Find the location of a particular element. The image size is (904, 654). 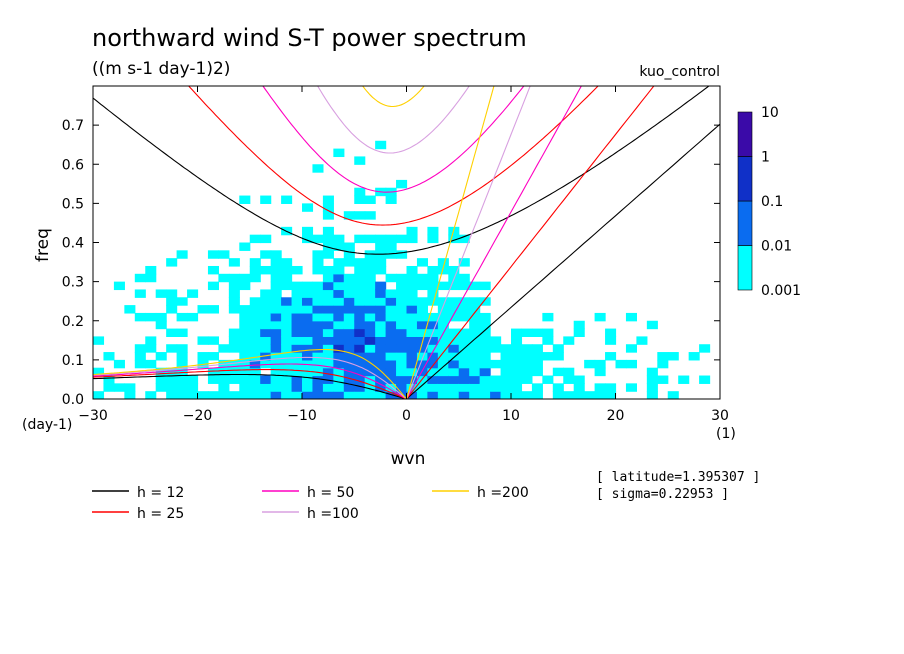

rossby-curve is located at coordinates (406, 373).